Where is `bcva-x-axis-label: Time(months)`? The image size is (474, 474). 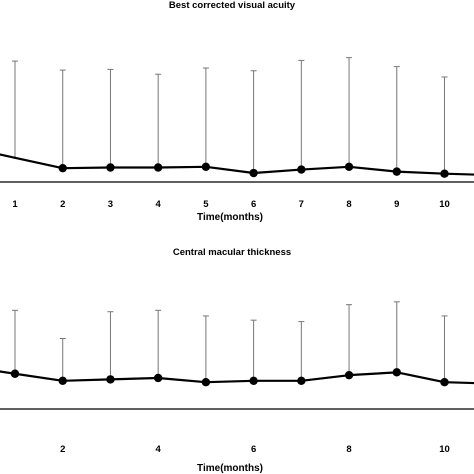 bcva-x-axis-label: Time(months) is located at coordinates (230, 217).